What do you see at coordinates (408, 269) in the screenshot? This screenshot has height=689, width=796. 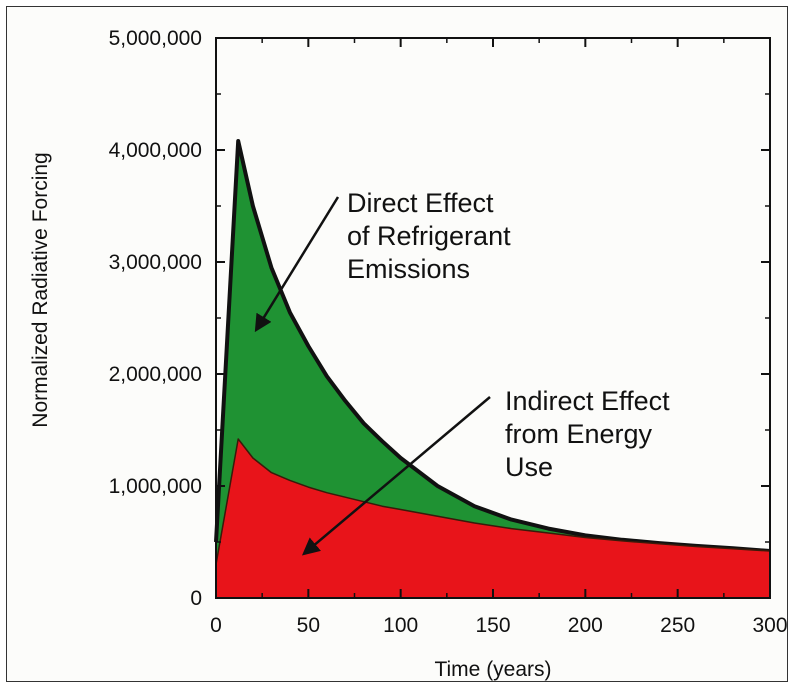 I see `annotation-line: Emissions` at bounding box center [408, 269].